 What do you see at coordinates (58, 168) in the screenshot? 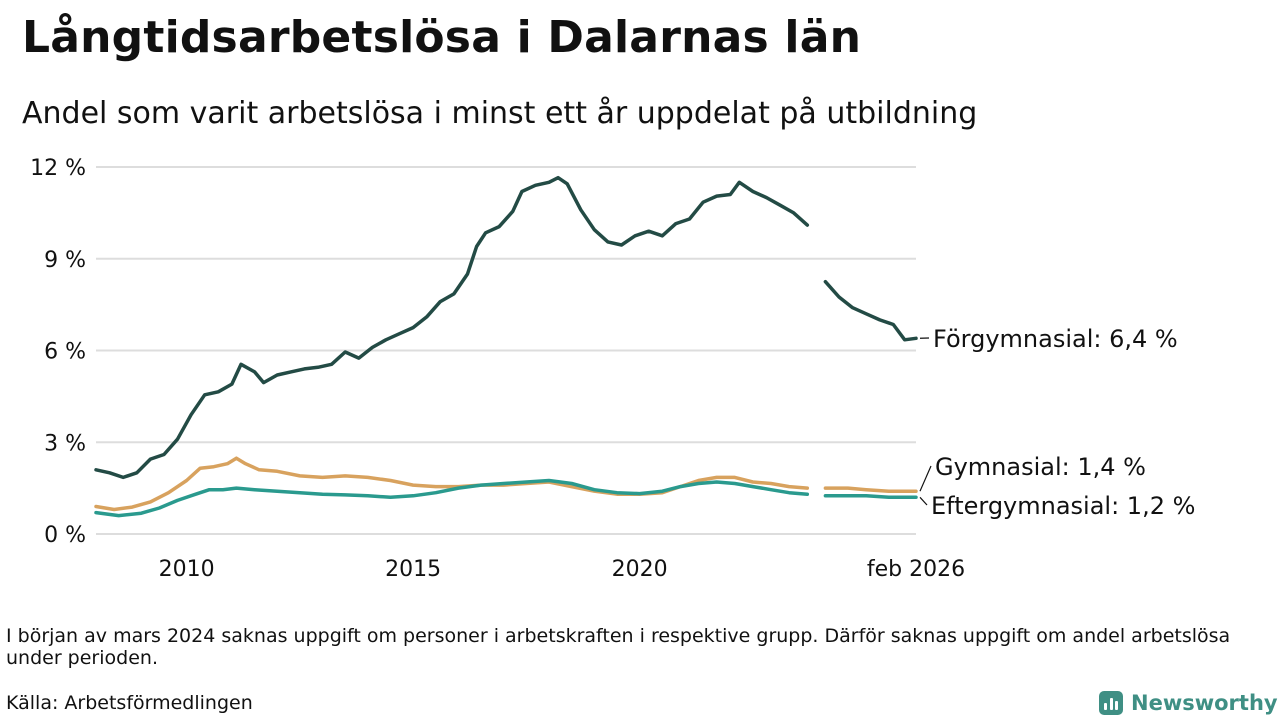
I see `y-tick-label: 12 %` at bounding box center [58, 168].